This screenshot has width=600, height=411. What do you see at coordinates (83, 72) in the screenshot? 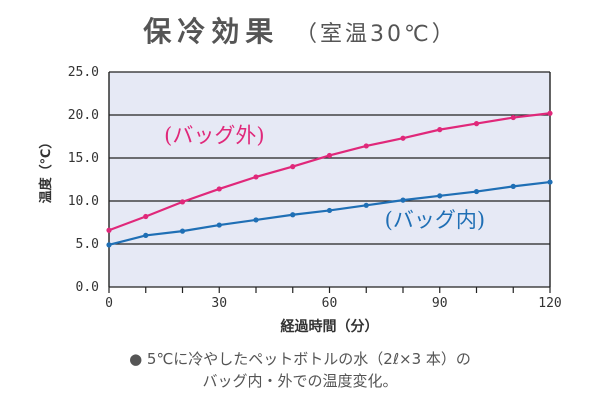
I see `y-tick-label: 25.0` at bounding box center [83, 72].